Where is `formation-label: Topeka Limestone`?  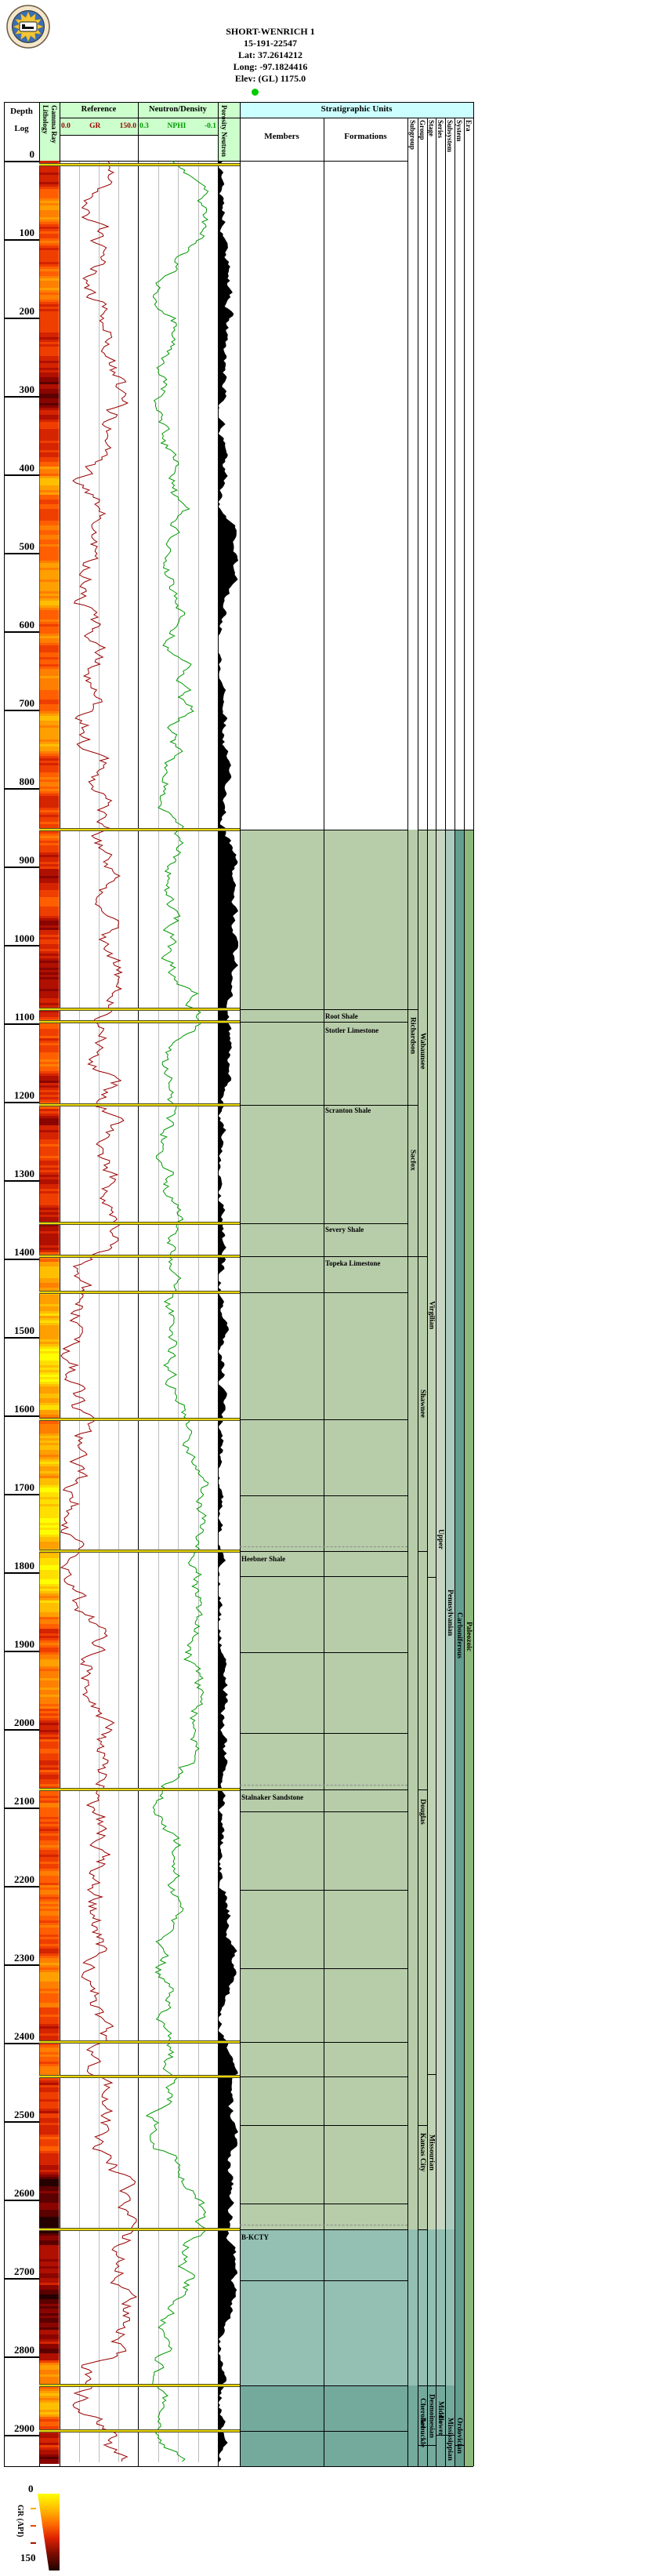 formation-label: Topeka Limestone is located at coordinates (353, 1263).